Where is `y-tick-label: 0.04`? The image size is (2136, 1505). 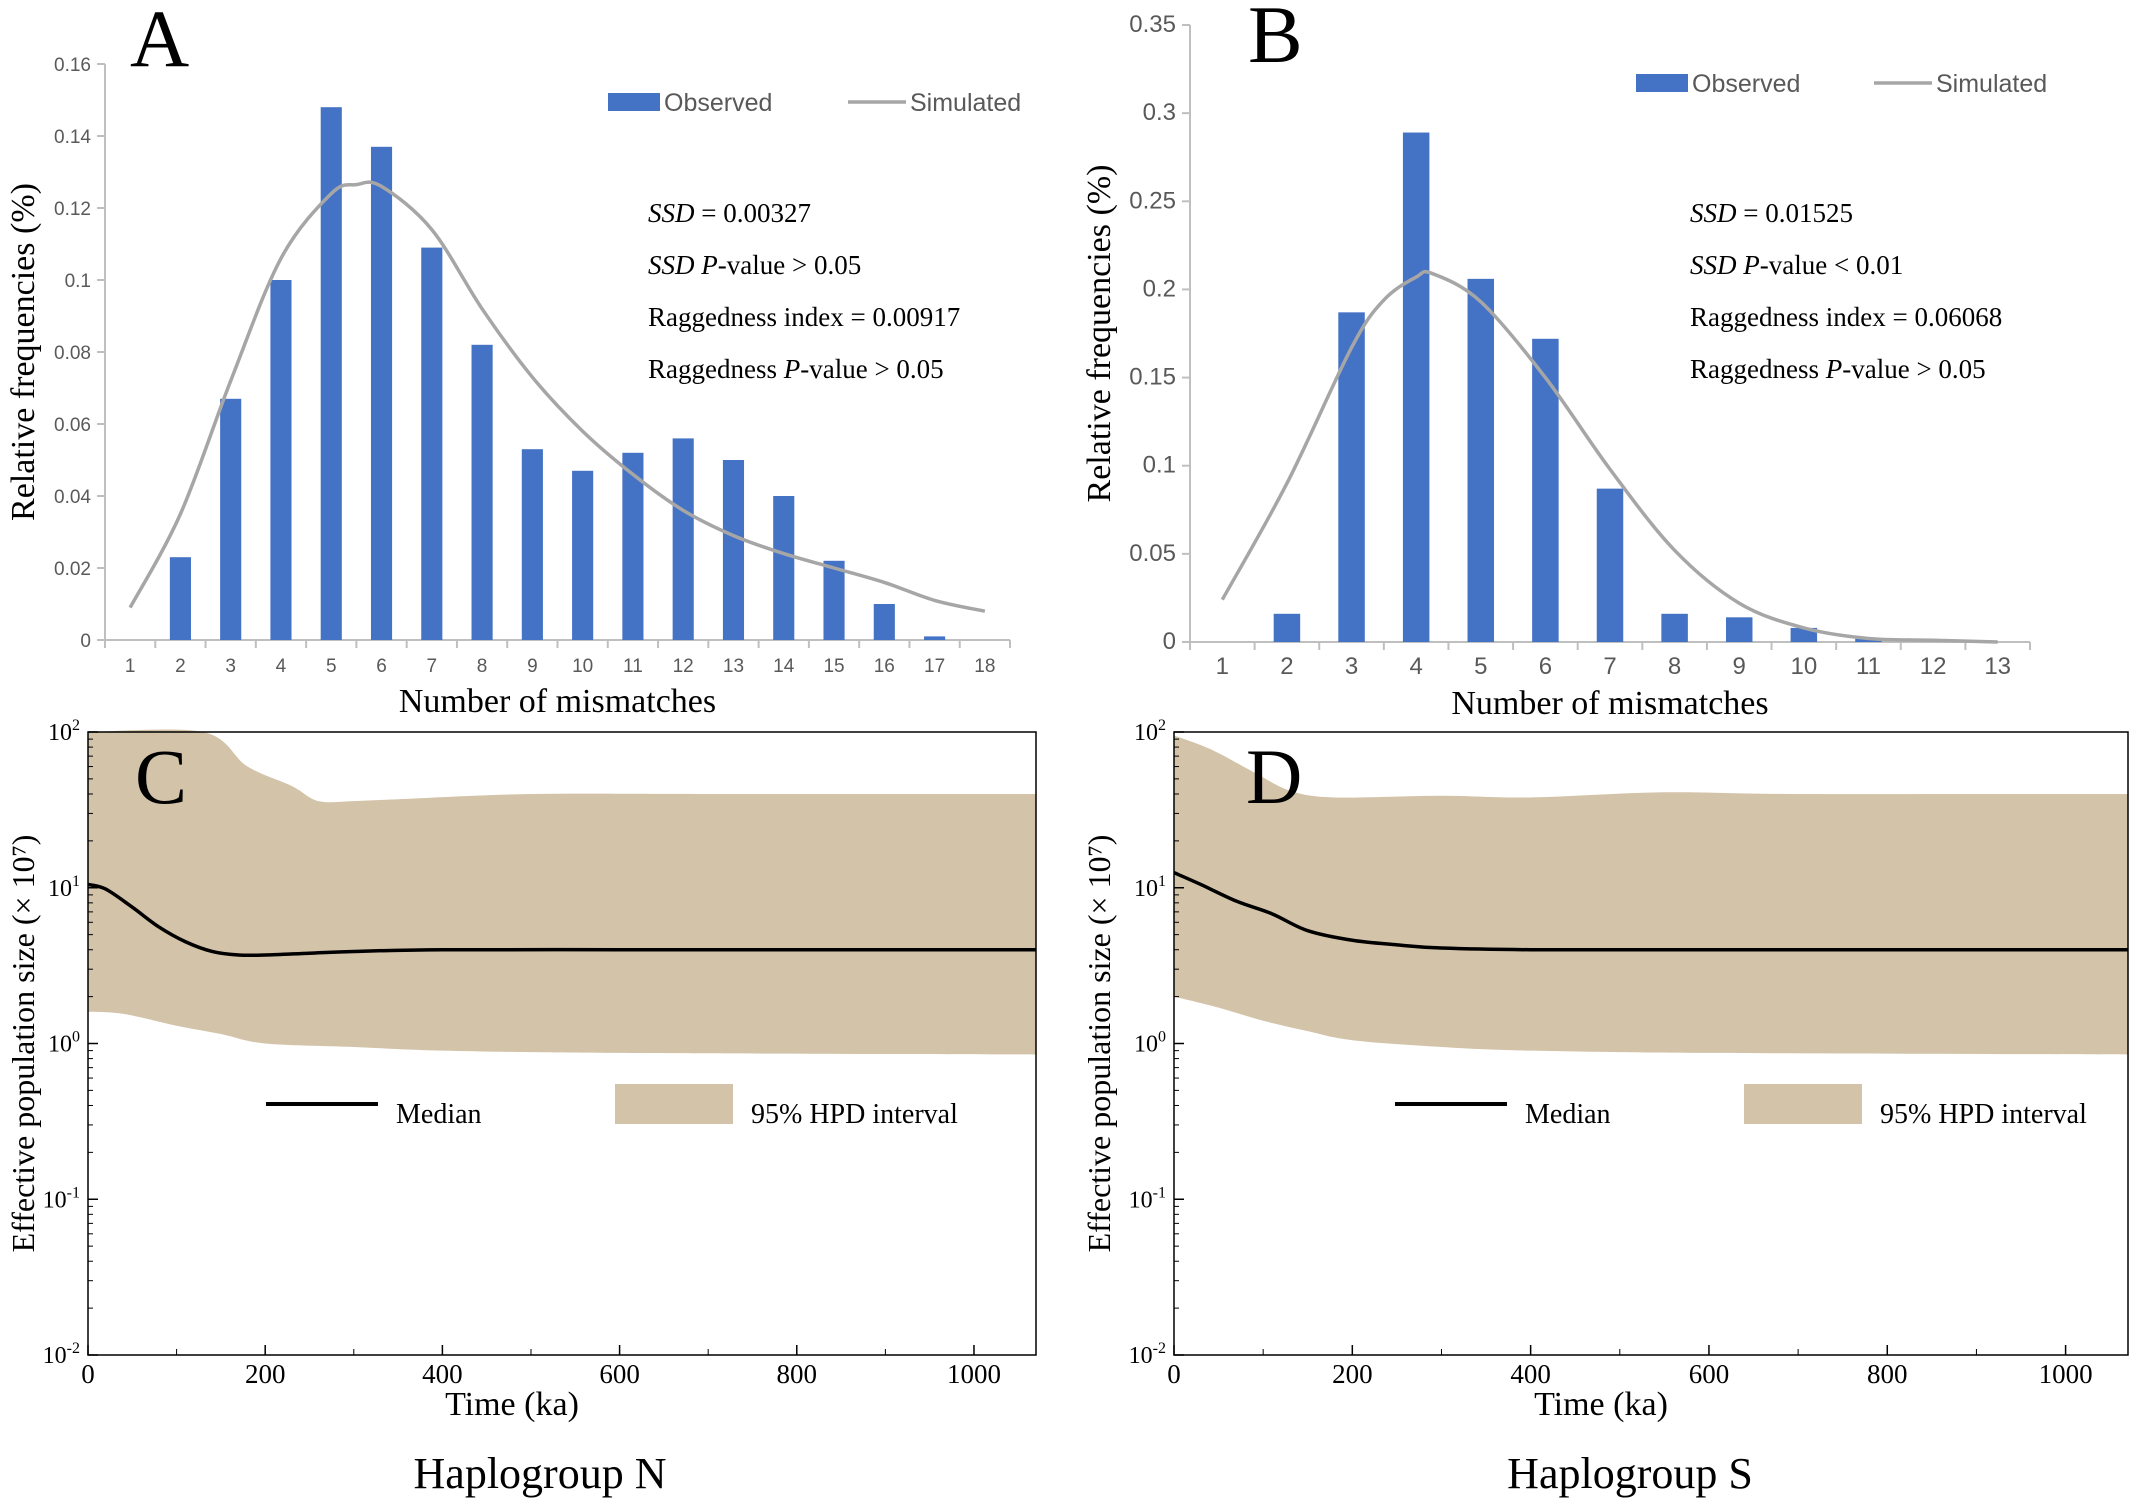
y-tick-label: 0.04 is located at coordinates (72, 497).